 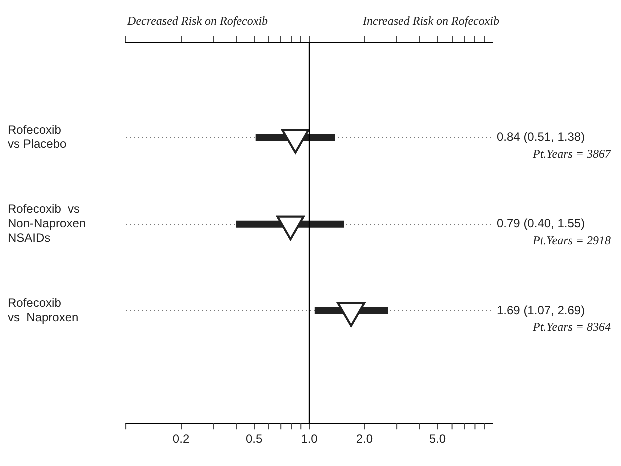 What do you see at coordinates (47, 224) in the screenshot?
I see `y-tick-label: Rofecoxib vs Non-Naproxen NSAIDs` at bounding box center [47, 224].